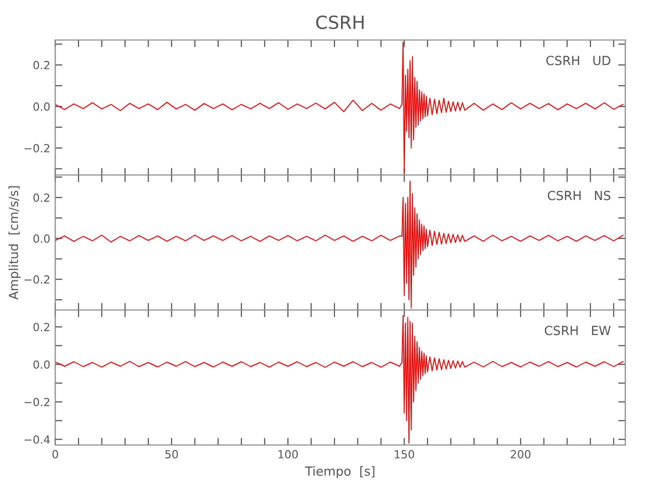  What do you see at coordinates (339, 472) in the screenshot?
I see `x-axis-title: Tiempo [s]` at bounding box center [339, 472].